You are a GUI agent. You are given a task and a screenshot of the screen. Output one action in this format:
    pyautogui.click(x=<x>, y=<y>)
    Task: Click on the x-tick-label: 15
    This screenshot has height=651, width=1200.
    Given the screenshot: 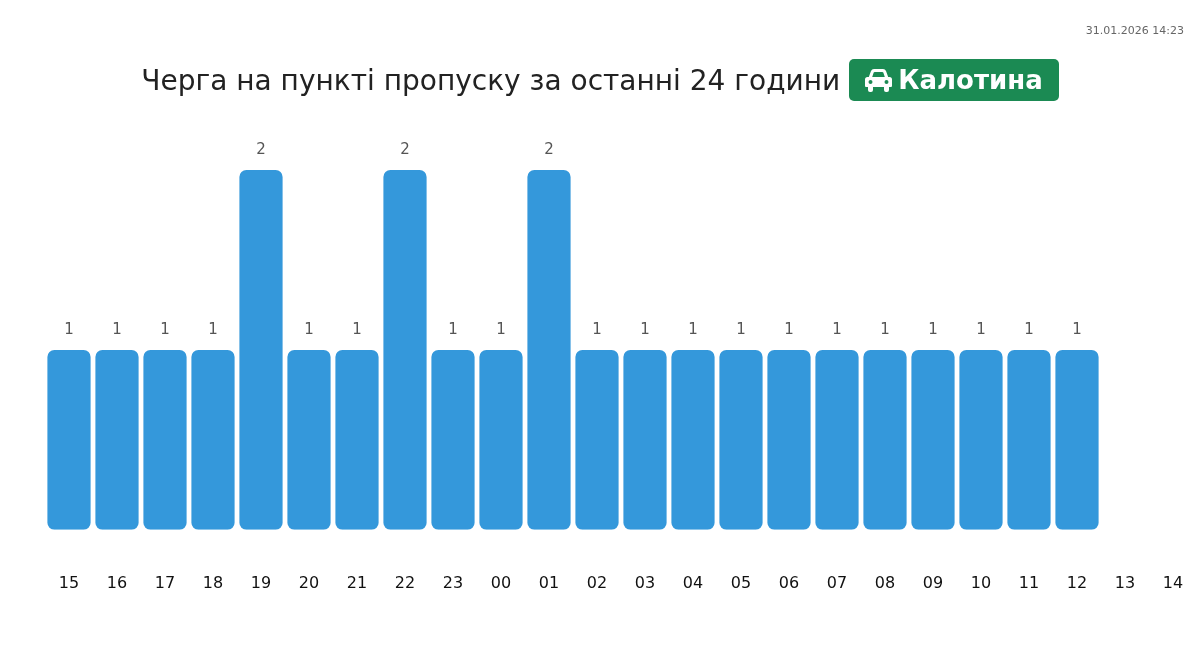 What is the action you would take?
    pyautogui.click(x=69, y=582)
    